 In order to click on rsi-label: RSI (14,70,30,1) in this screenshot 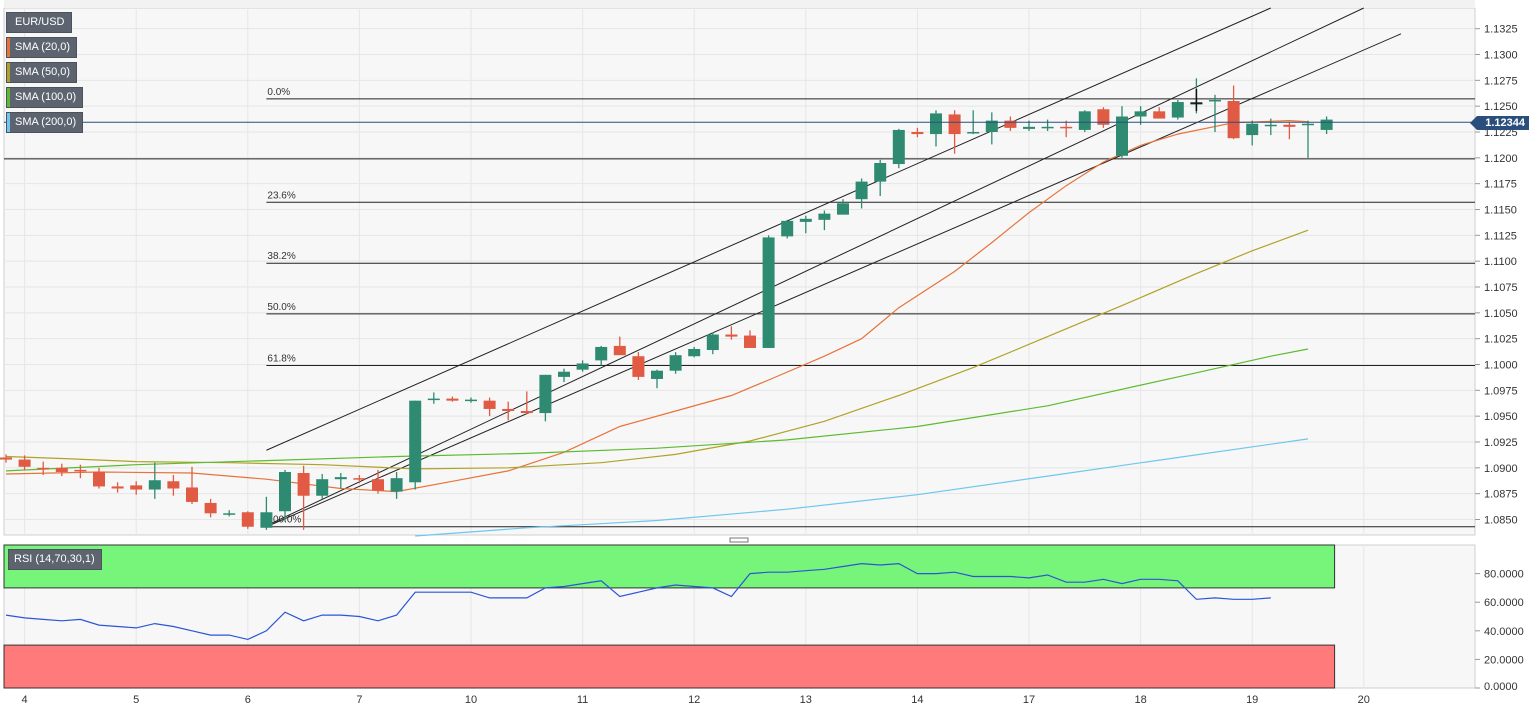, I will do `click(54, 559)`.